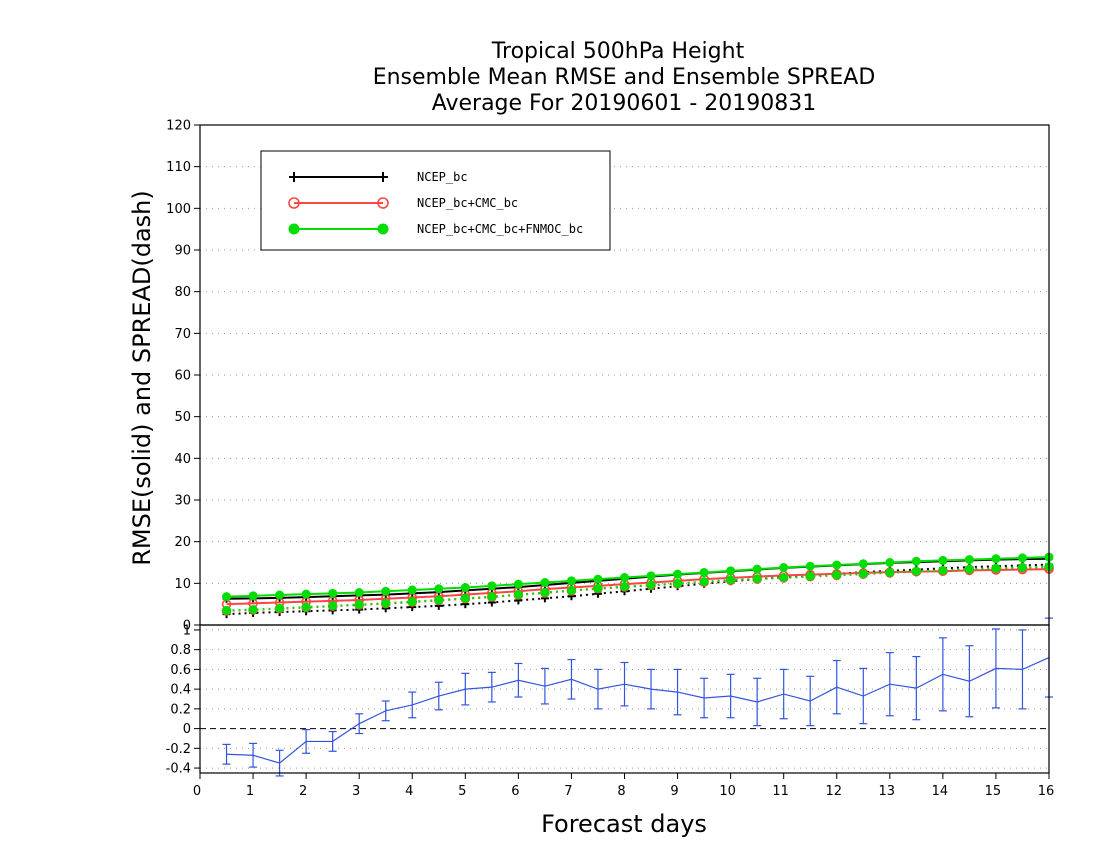 The width and height of the screenshot is (1100, 850). I want to click on x-tick-label: 13, so click(887, 791).